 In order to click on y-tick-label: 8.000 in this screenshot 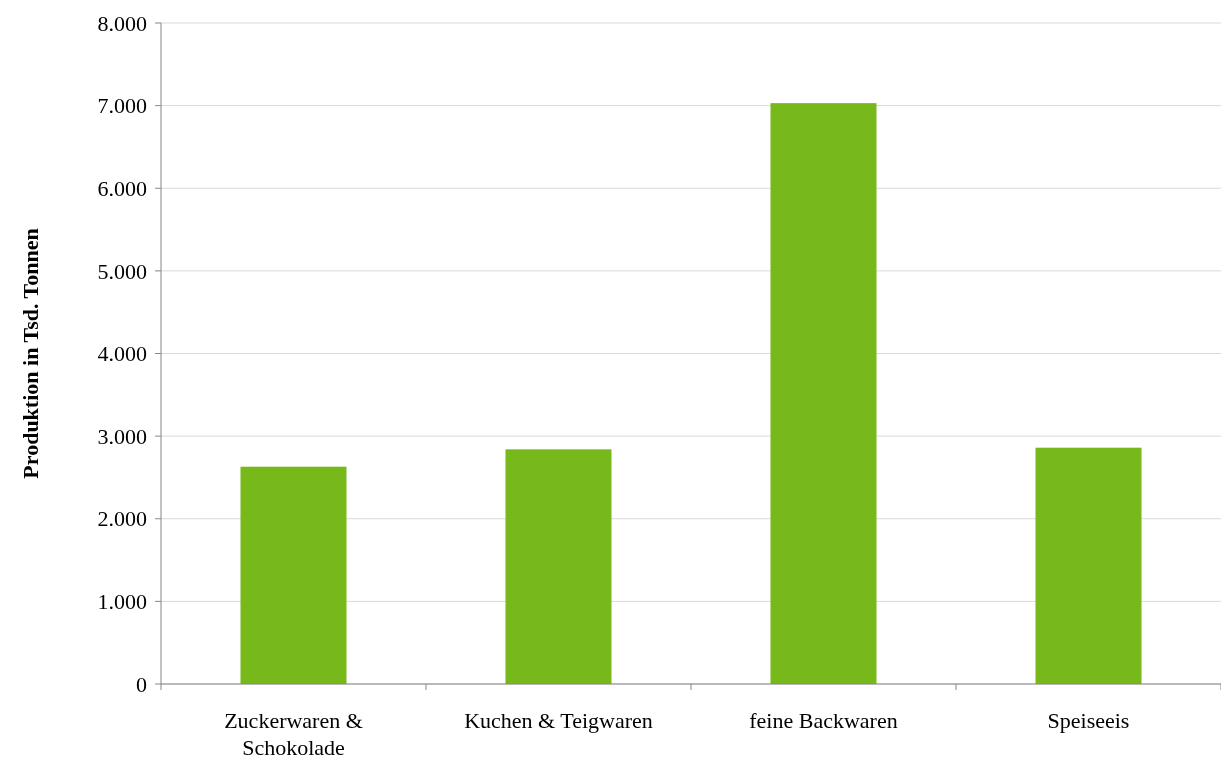, I will do `click(122, 23)`.